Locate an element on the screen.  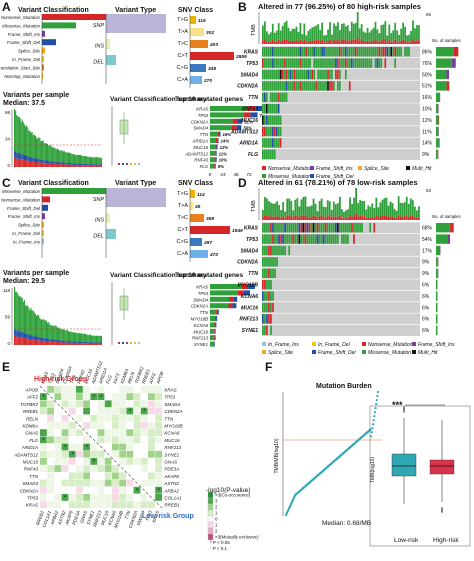
d-tmb-label: TMB is located at coordinates (254, 206).